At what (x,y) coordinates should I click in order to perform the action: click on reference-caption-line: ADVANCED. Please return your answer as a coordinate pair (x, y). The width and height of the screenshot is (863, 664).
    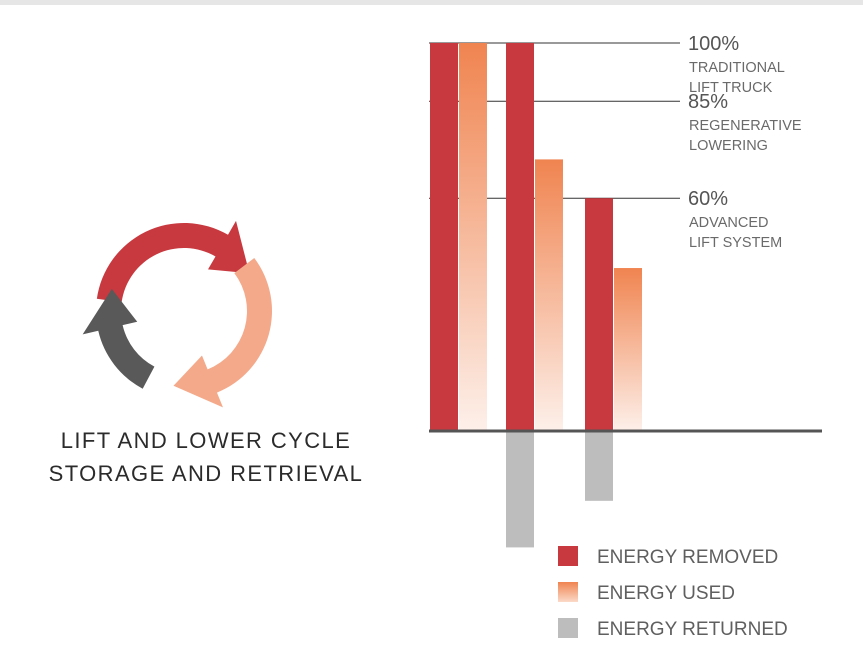
    Looking at the image, I should click on (729, 223).